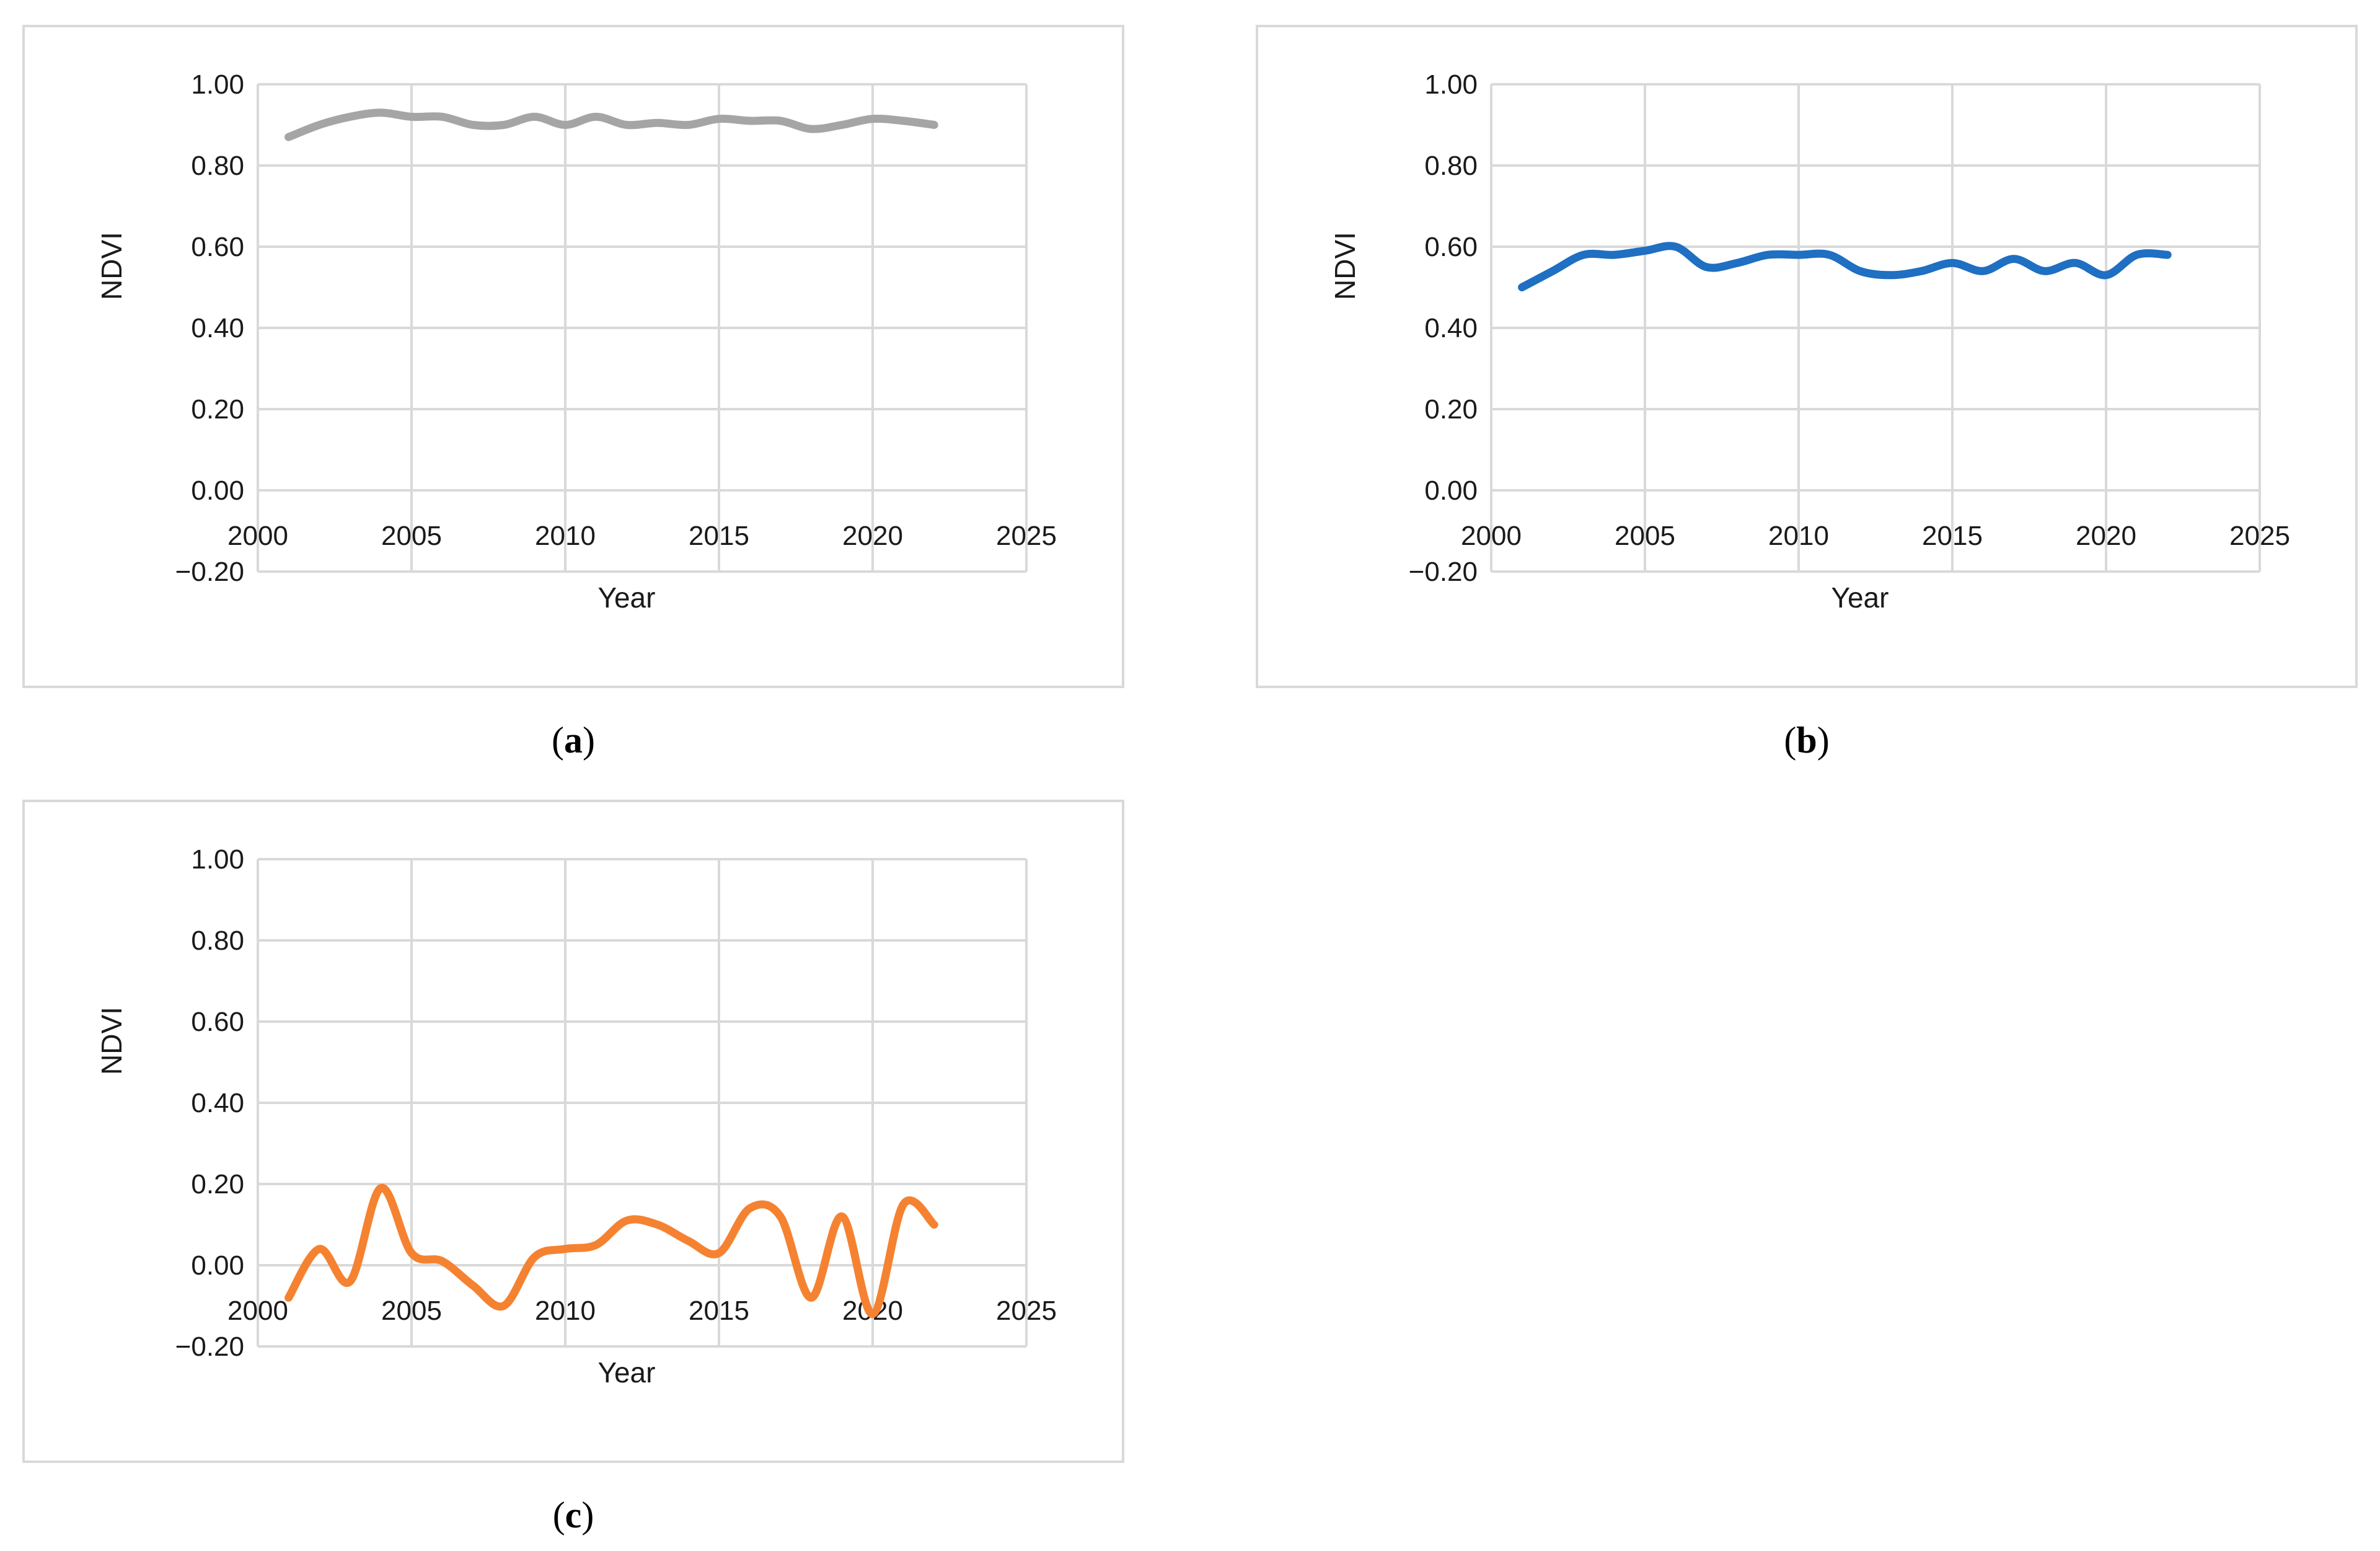 The width and height of the screenshot is (2380, 1551). What do you see at coordinates (573, 1516) in the screenshot?
I see `caption-c: (c)` at bounding box center [573, 1516].